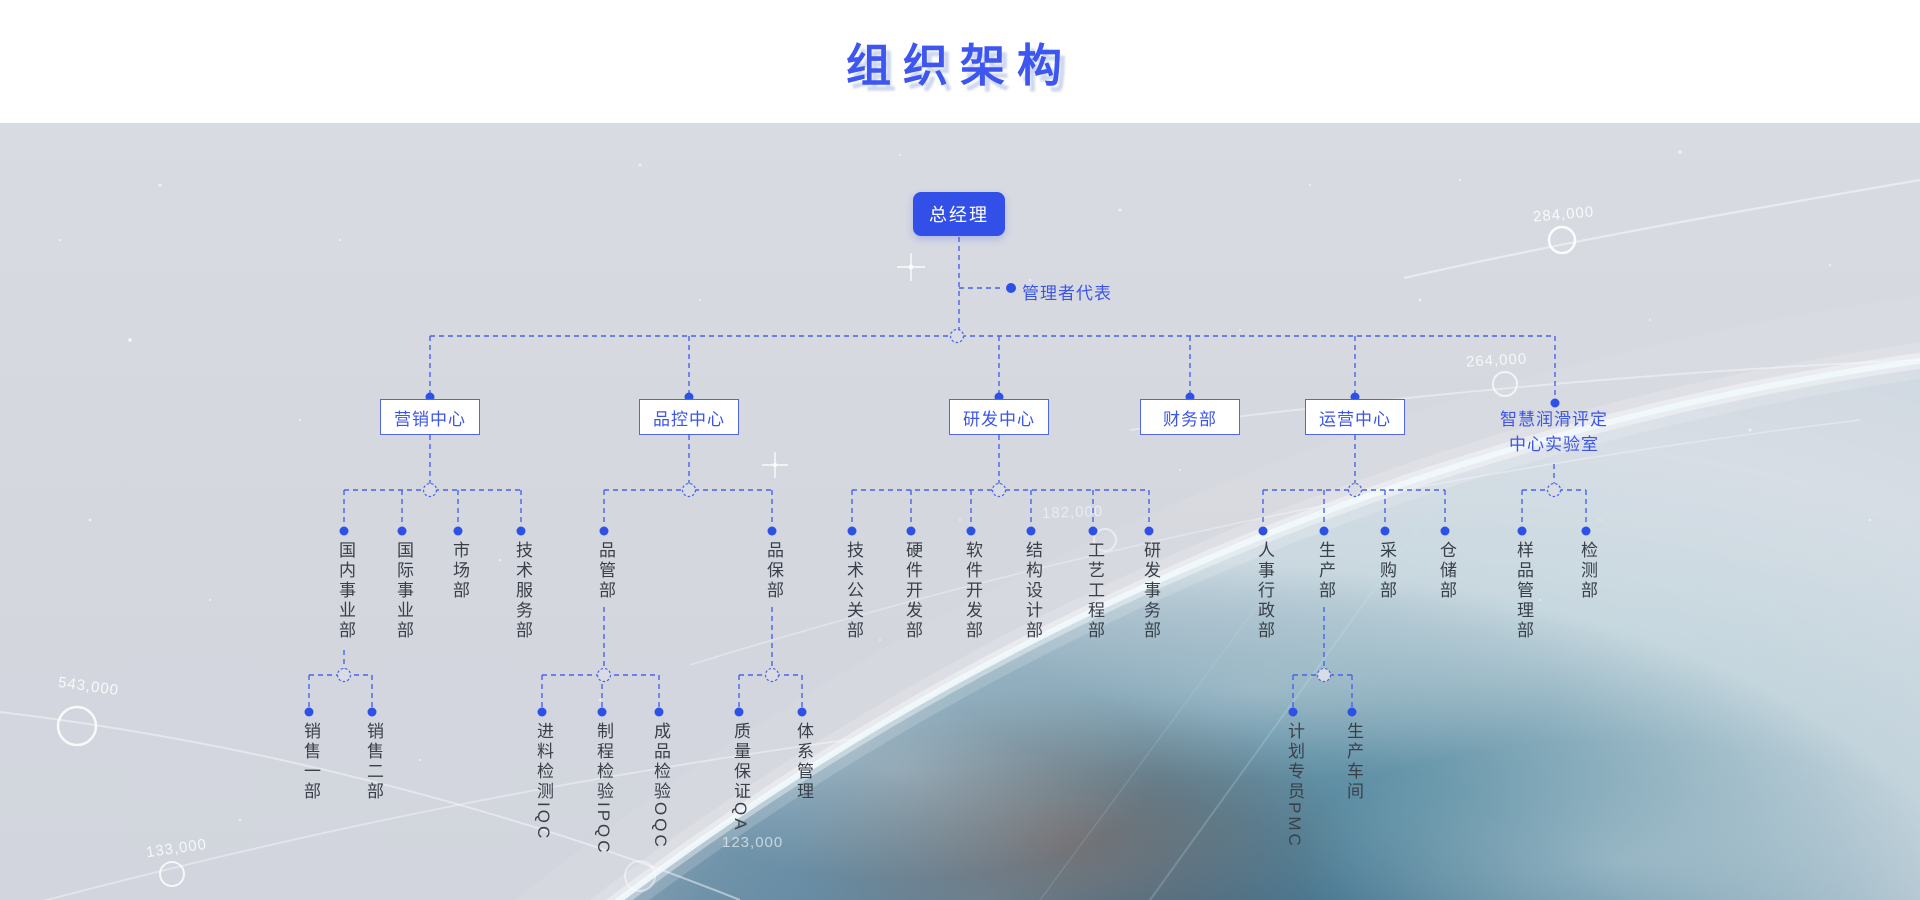 The height and width of the screenshot is (900, 1920). What do you see at coordinates (999, 417) in the screenshot?
I see `node-rd-center: 研发中心` at bounding box center [999, 417].